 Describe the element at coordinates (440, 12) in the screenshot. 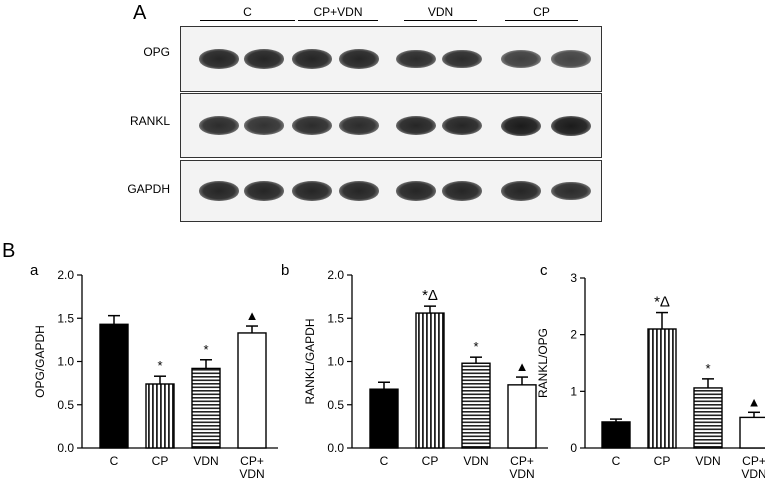

I see `blot-group-label: VDN` at that location.